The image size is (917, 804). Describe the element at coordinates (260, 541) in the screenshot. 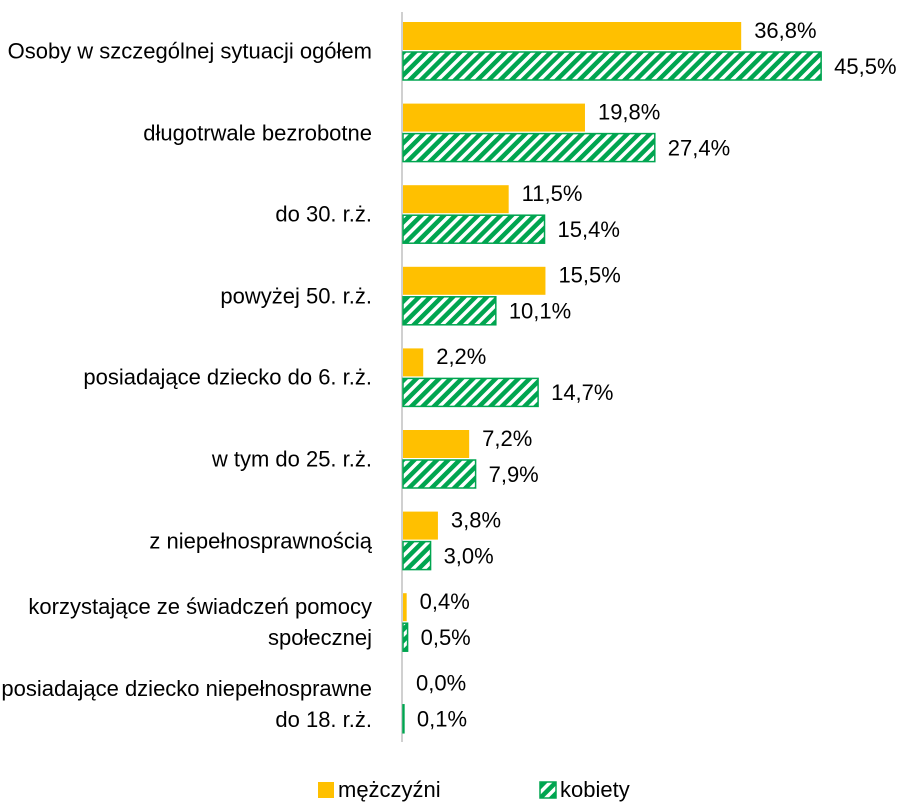

I see `category-label: z niepełnosprawnością` at that location.